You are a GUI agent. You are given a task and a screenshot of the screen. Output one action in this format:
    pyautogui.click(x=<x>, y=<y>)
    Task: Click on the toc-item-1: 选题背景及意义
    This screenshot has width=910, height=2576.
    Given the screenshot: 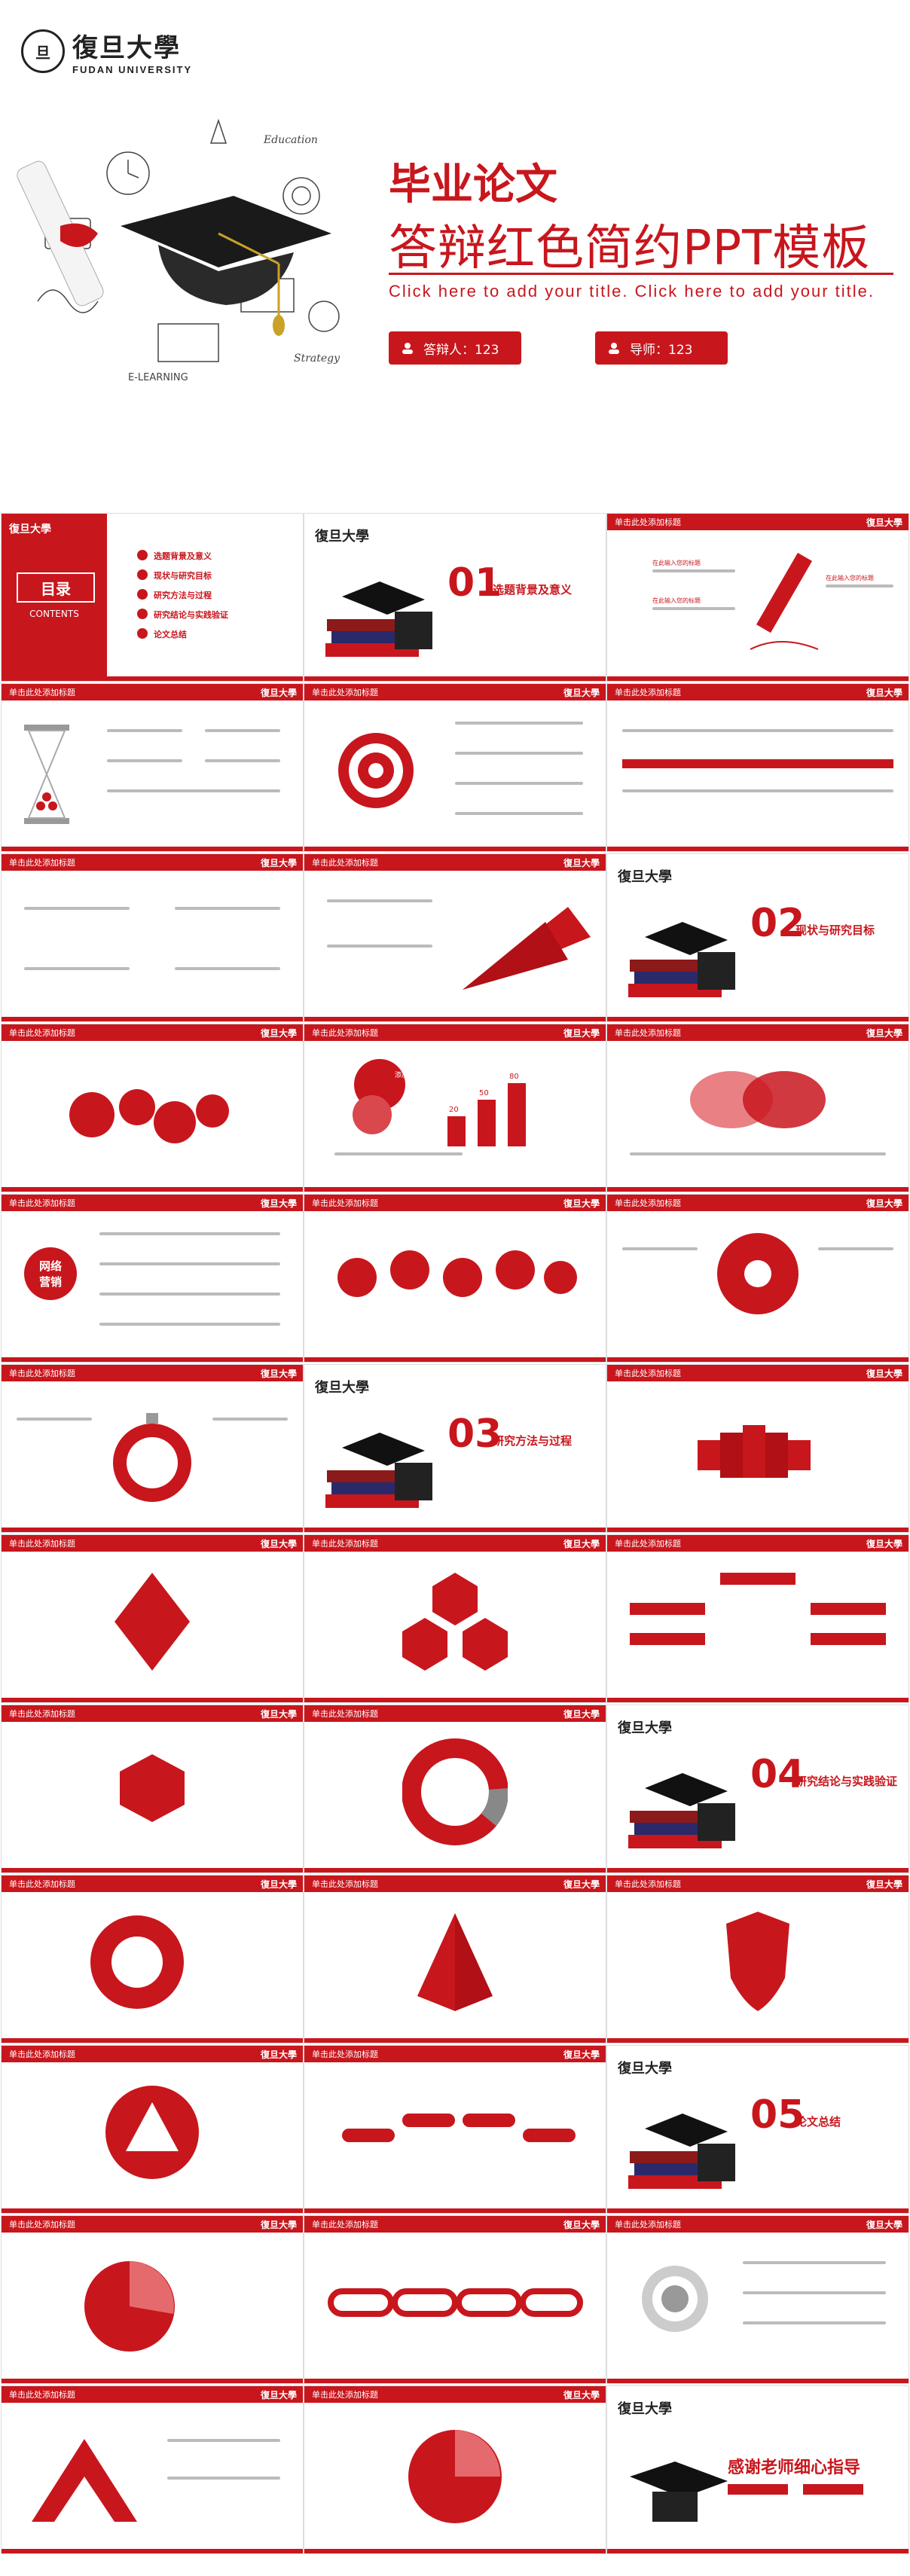 What is the action you would take?
    pyautogui.click(x=183, y=556)
    